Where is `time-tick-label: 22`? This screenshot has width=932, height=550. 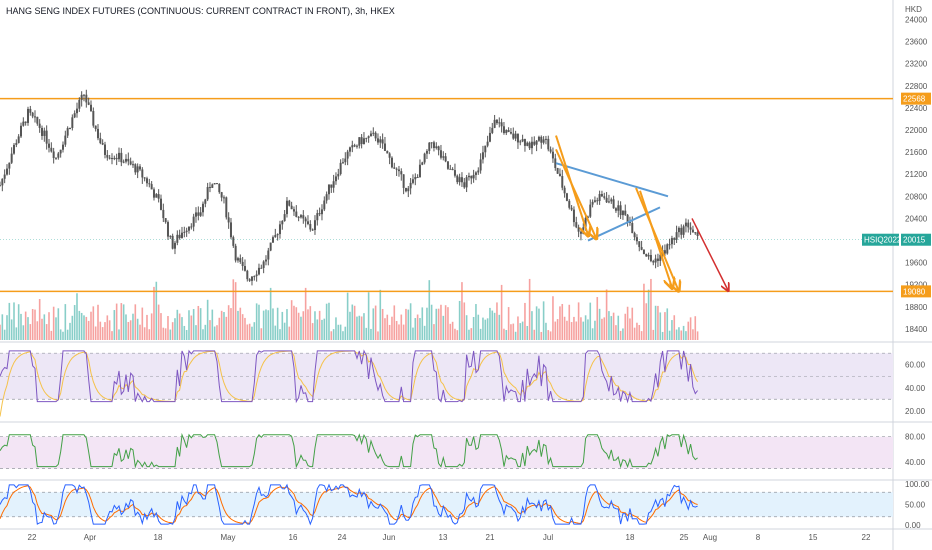
time-tick-label: 22 is located at coordinates (866, 537).